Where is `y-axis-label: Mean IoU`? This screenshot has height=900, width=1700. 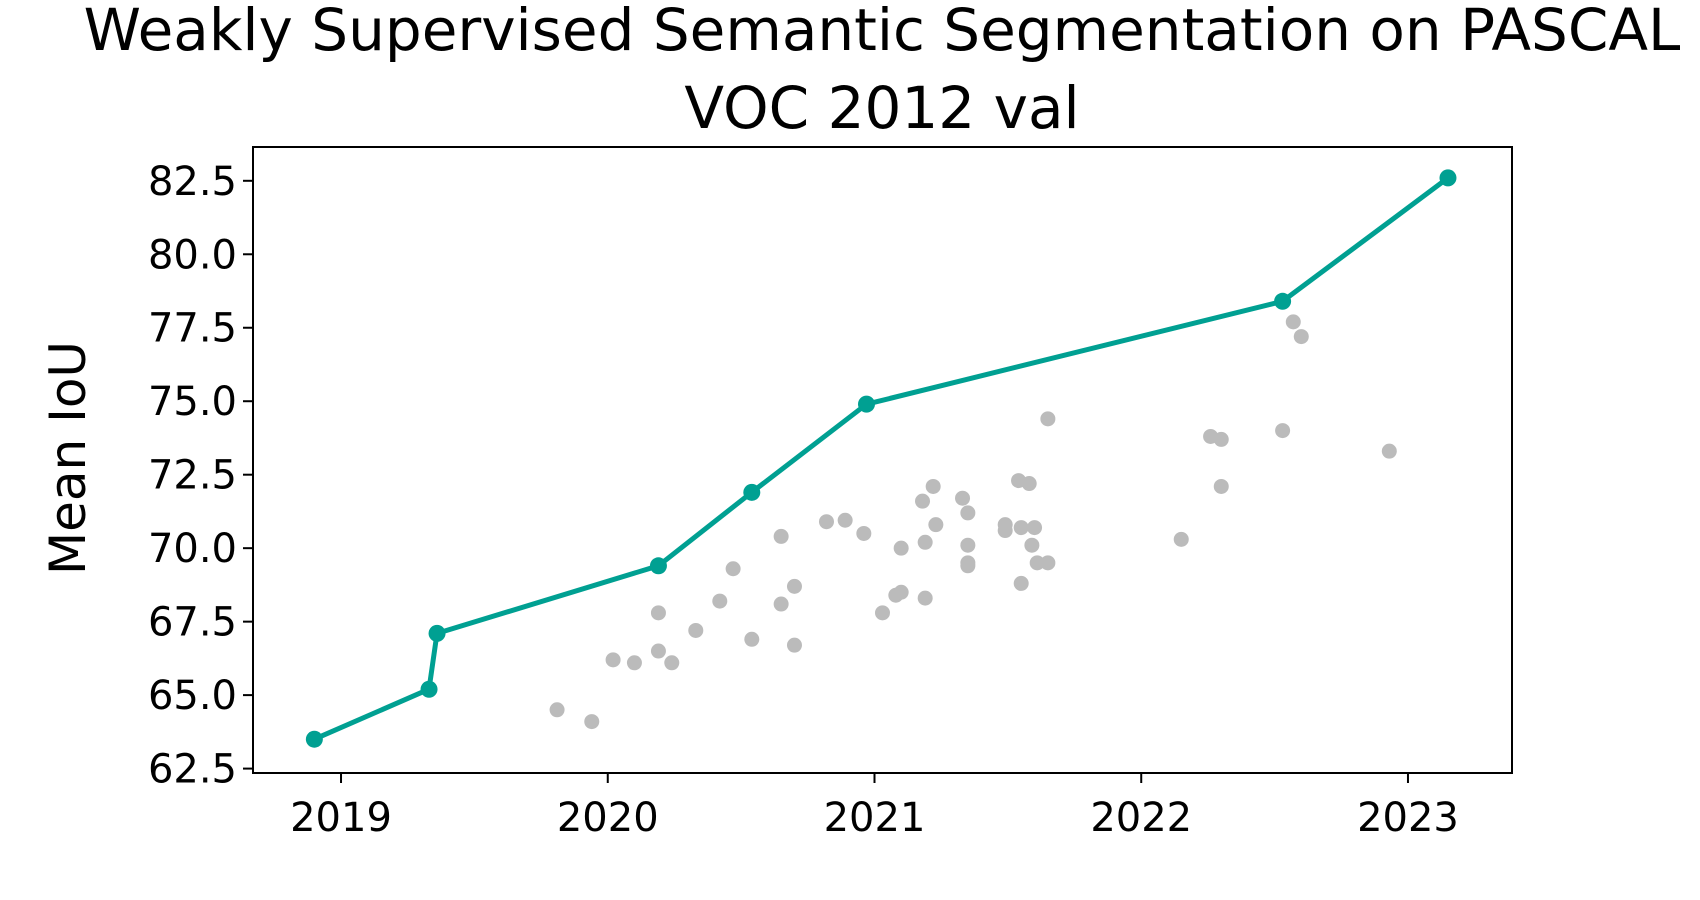
y-axis-label: Mean IoU is located at coordinates (68, 458).